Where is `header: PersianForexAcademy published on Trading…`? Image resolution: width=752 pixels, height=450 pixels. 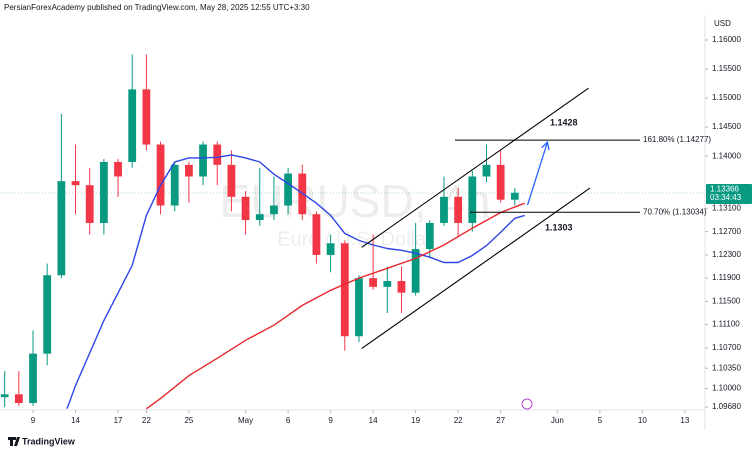 header: PersianForexAcademy published on Trading… is located at coordinates (157, 7).